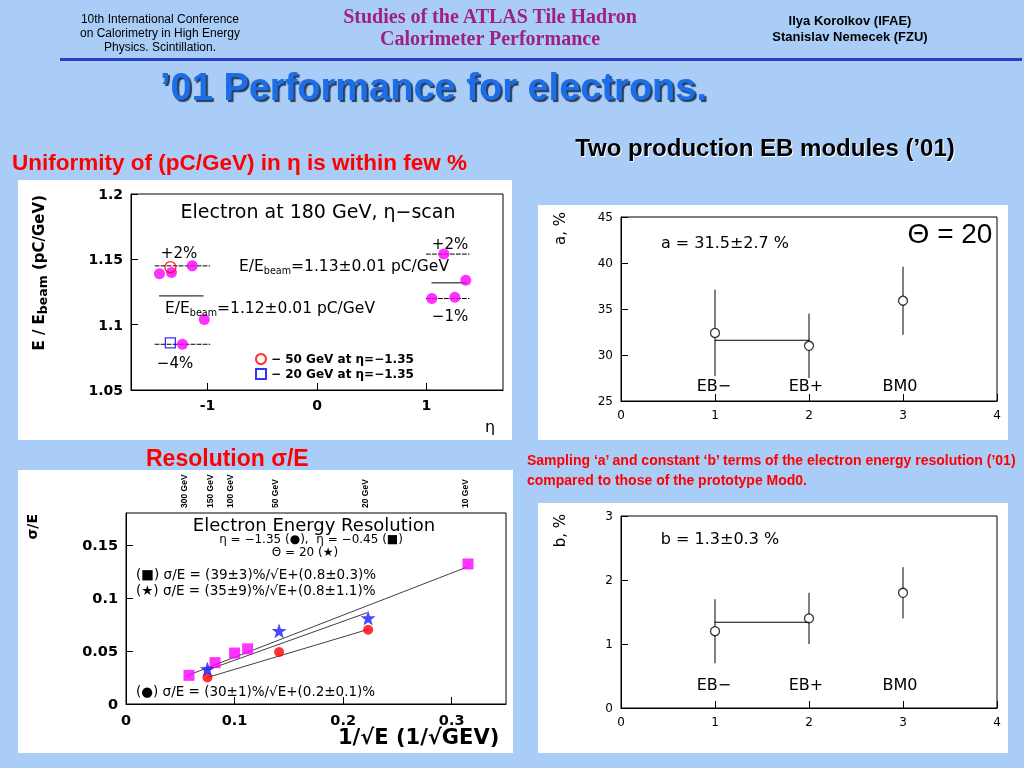 The height and width of the screenshot is (768, 1024). I want to click on y-tick-label: 45, so click(605, 217).